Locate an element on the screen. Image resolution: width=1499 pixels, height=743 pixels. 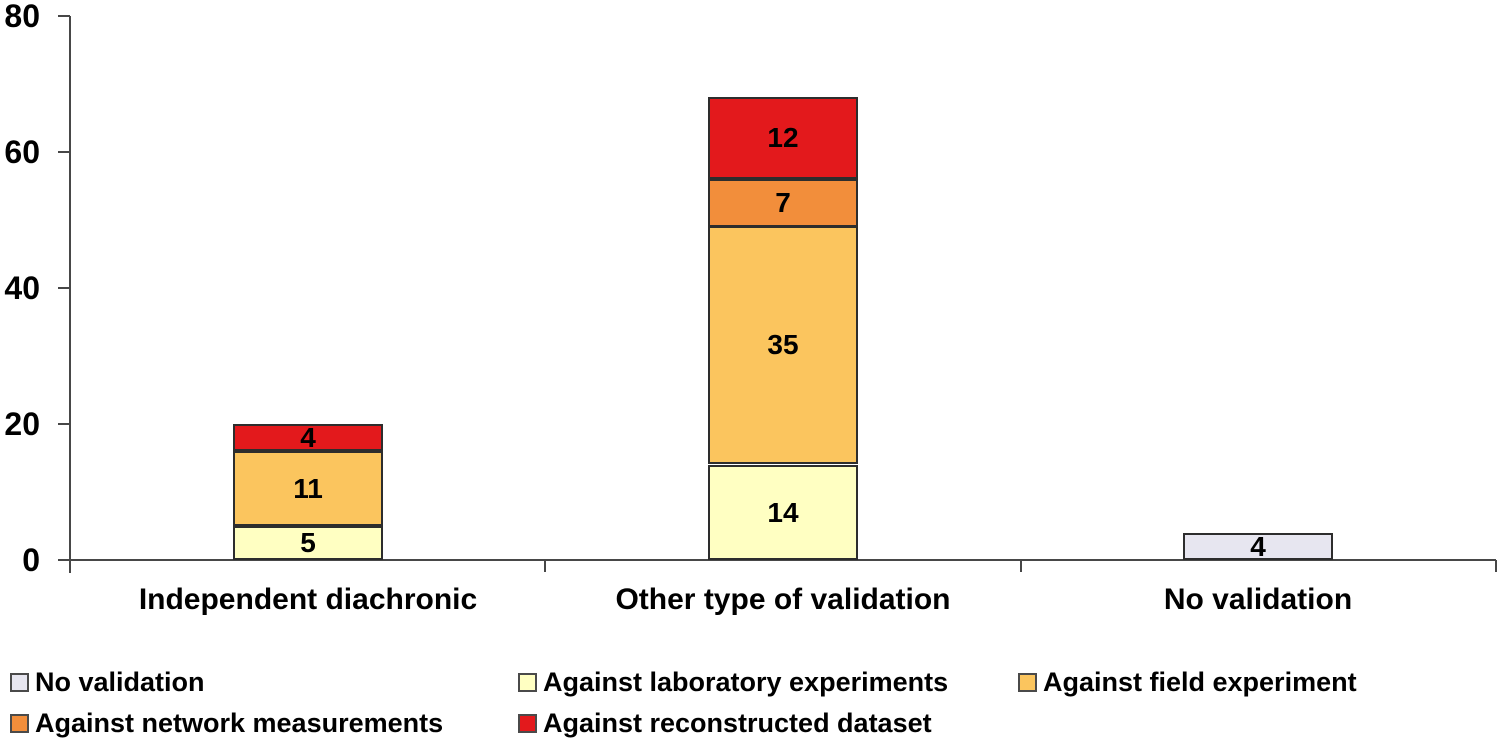
legend-item: Against laboratory experiments is located at coordinates (768, 681).